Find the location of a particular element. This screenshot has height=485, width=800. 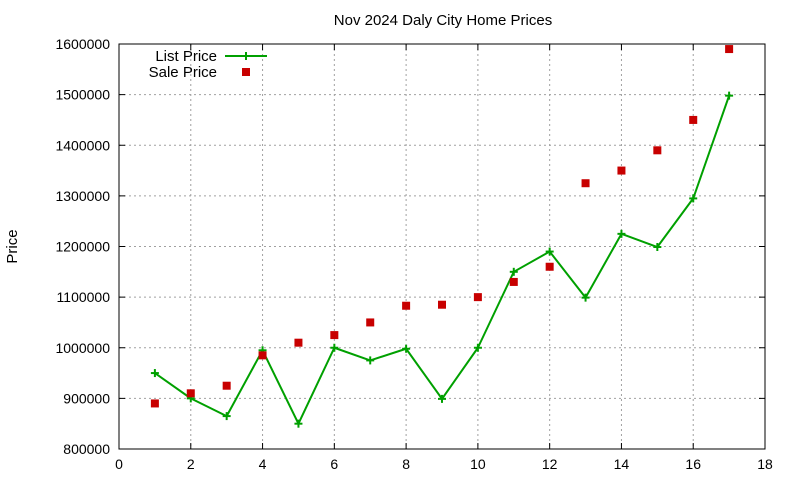

legend-item-sale-price: Sale Price is located at coordinates (199, 72).